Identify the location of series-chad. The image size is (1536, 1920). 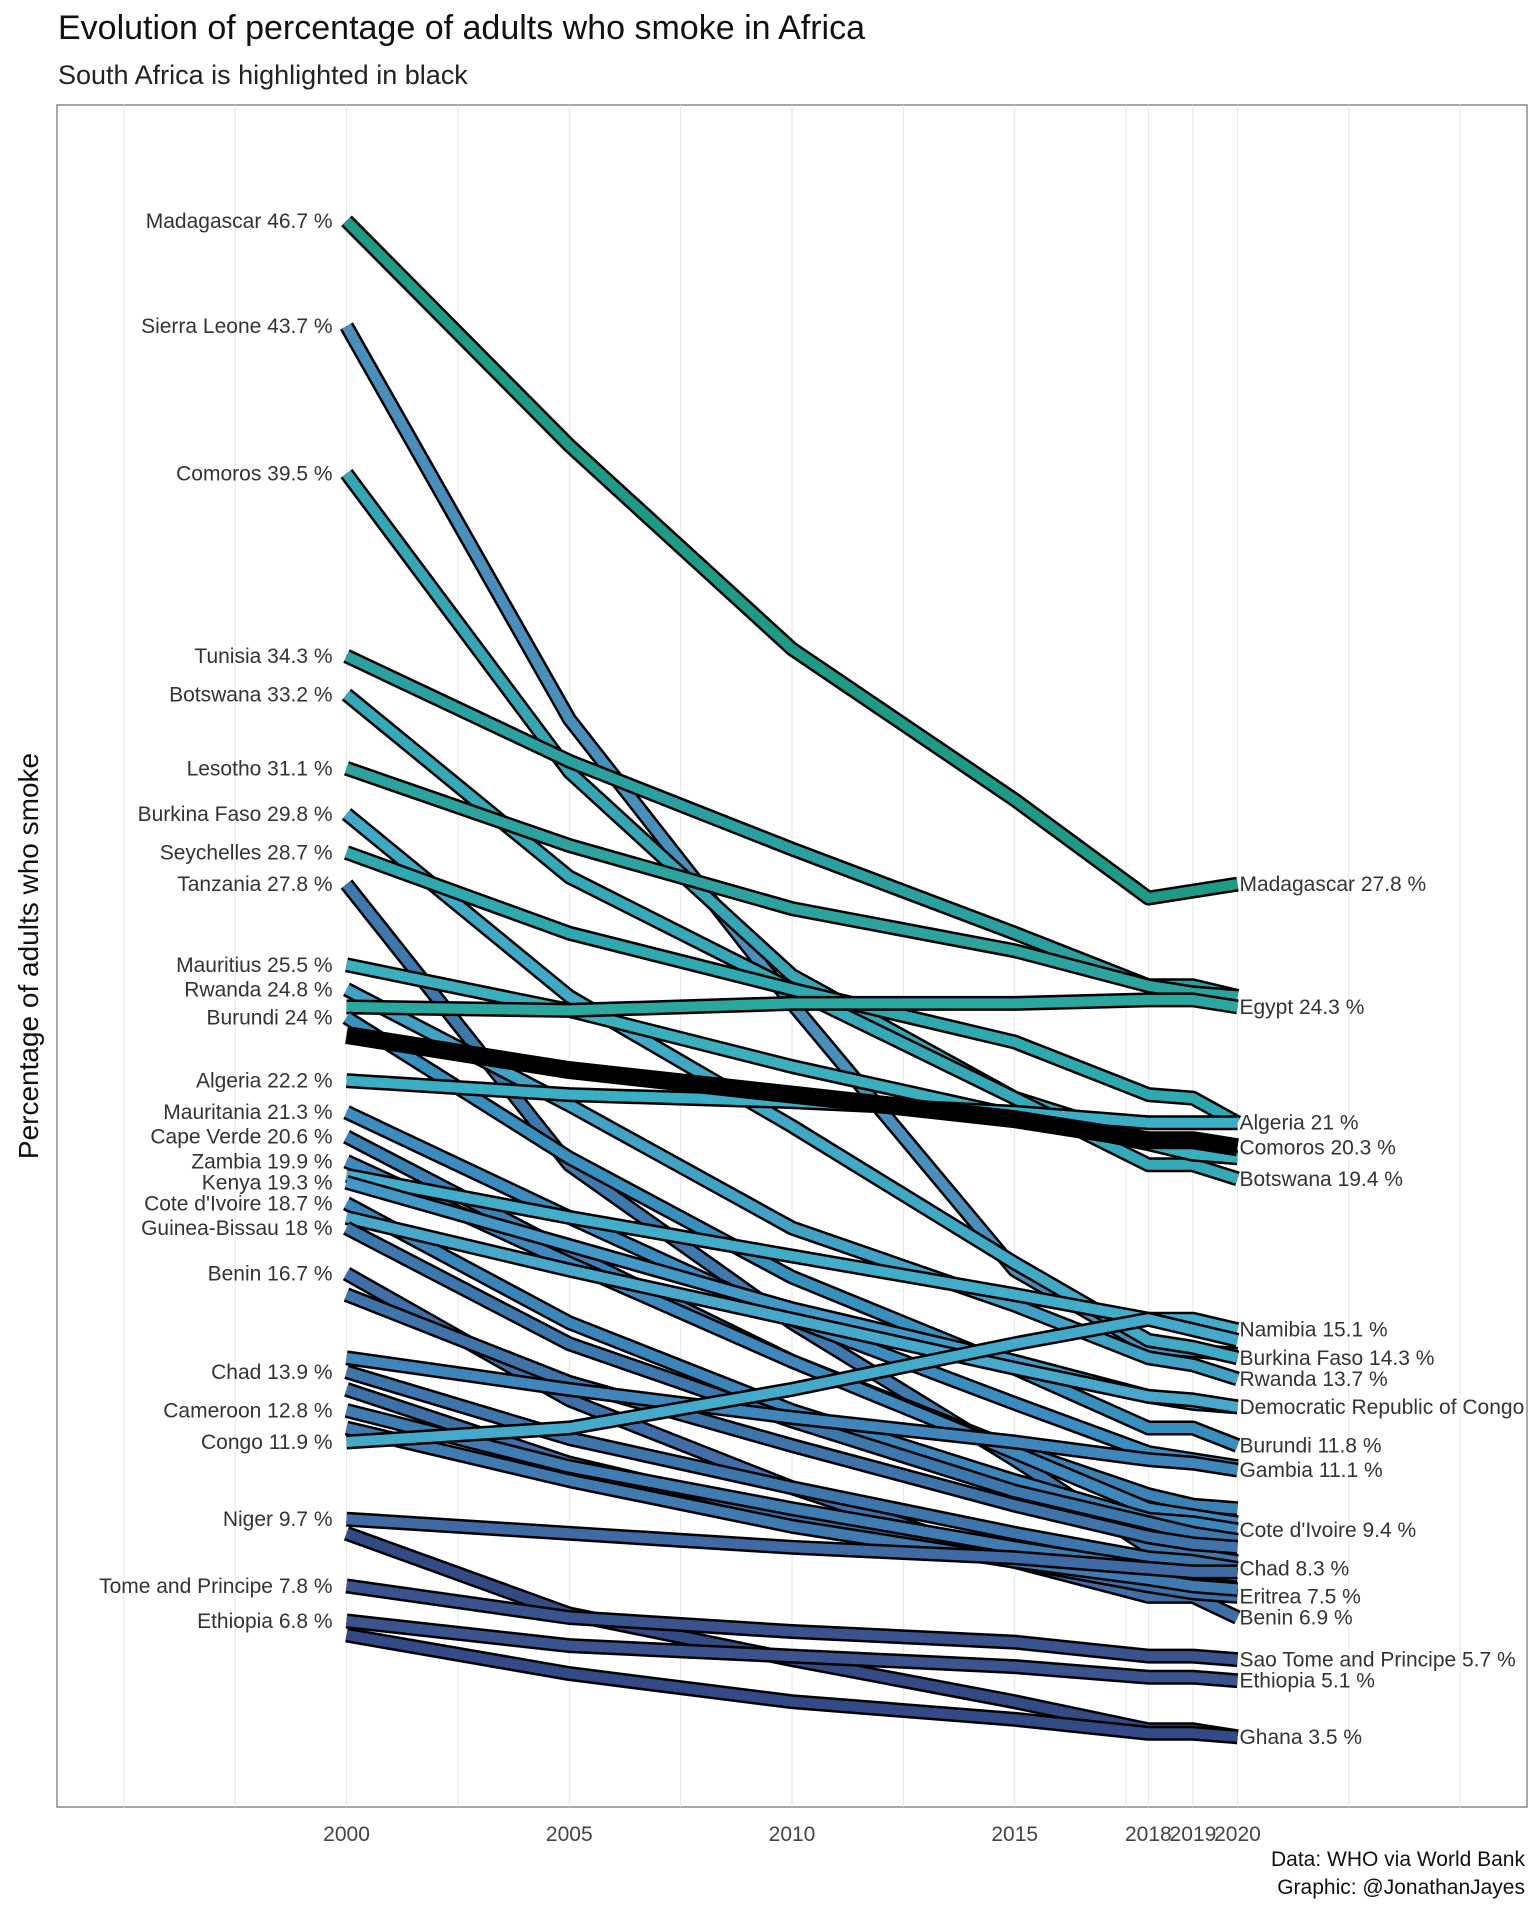
(791, 1470).